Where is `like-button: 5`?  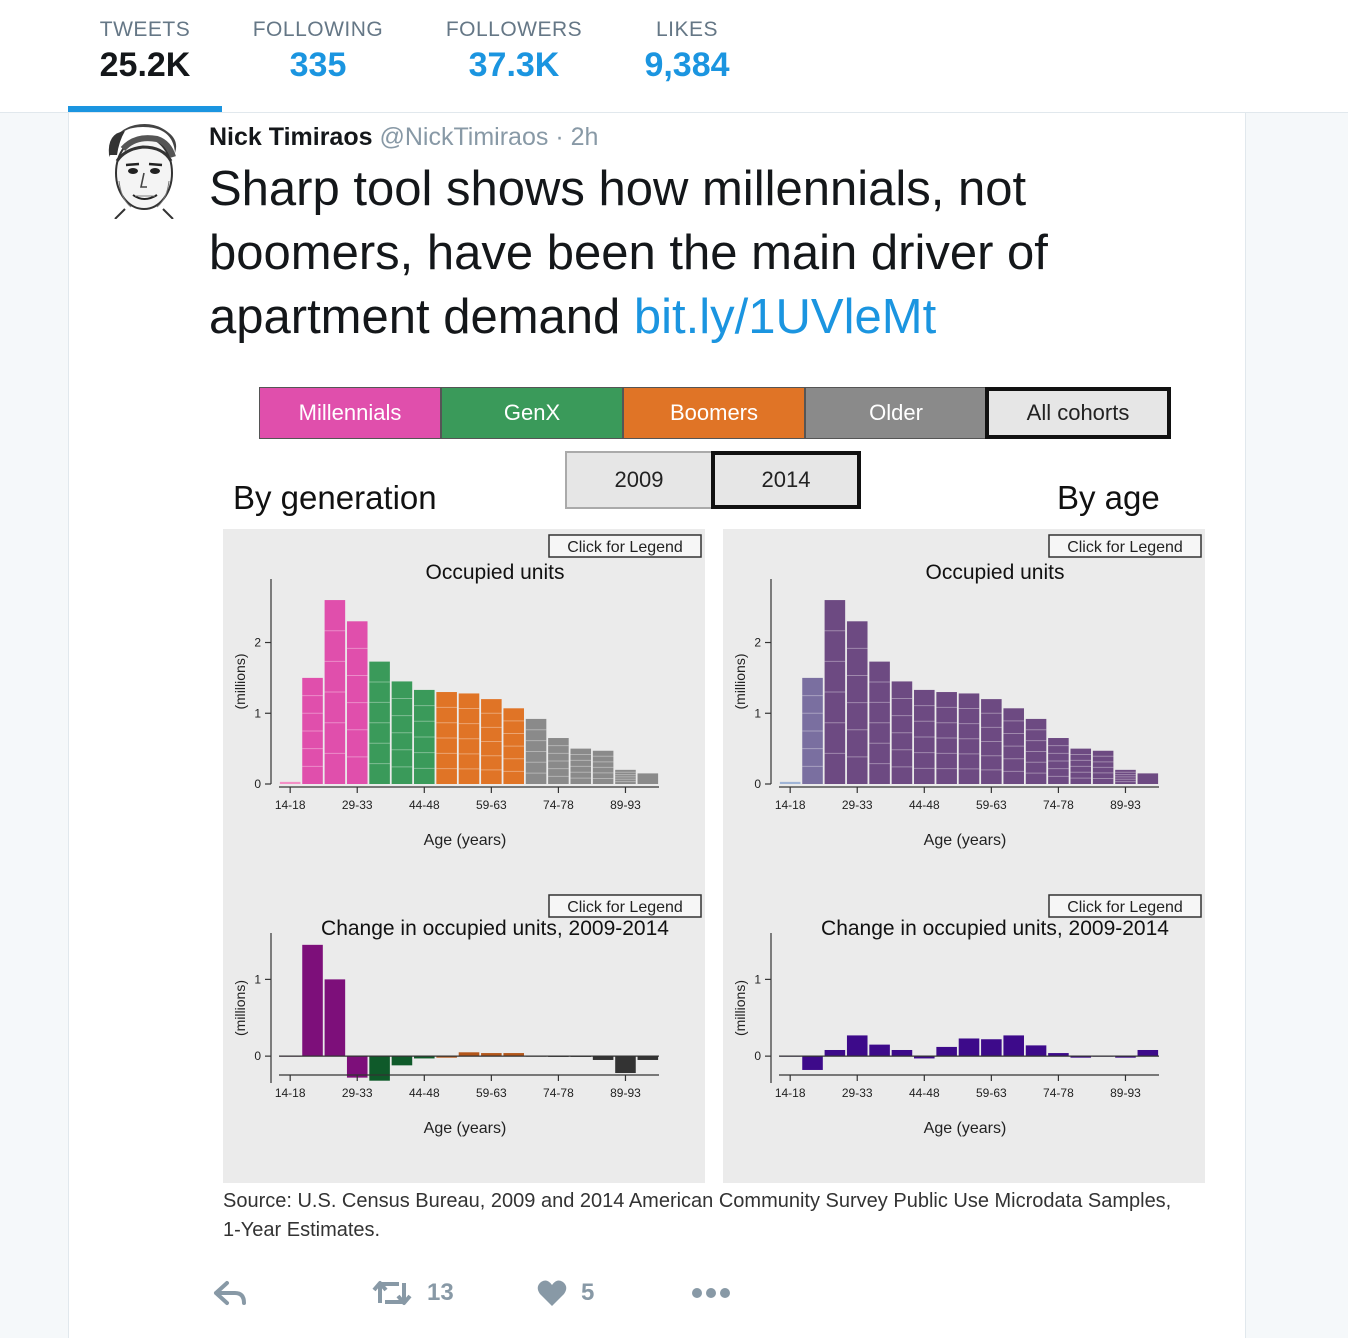
like-button: 5 is located at coordinates (565, 1293).